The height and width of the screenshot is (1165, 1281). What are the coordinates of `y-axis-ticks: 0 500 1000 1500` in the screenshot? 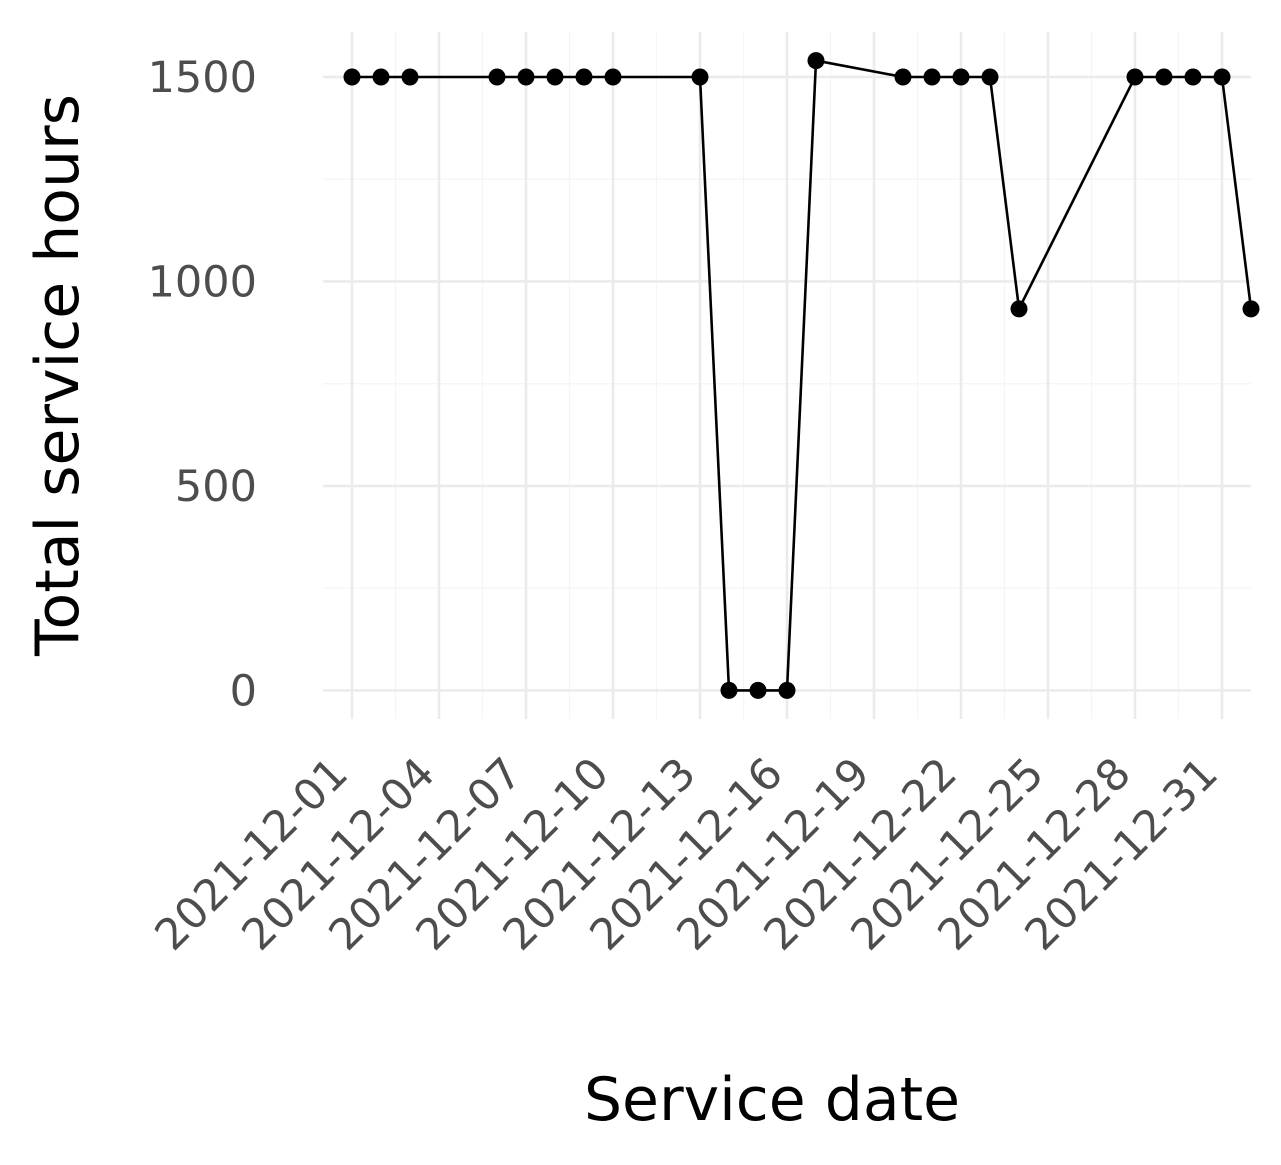 It's located at (202, 384).